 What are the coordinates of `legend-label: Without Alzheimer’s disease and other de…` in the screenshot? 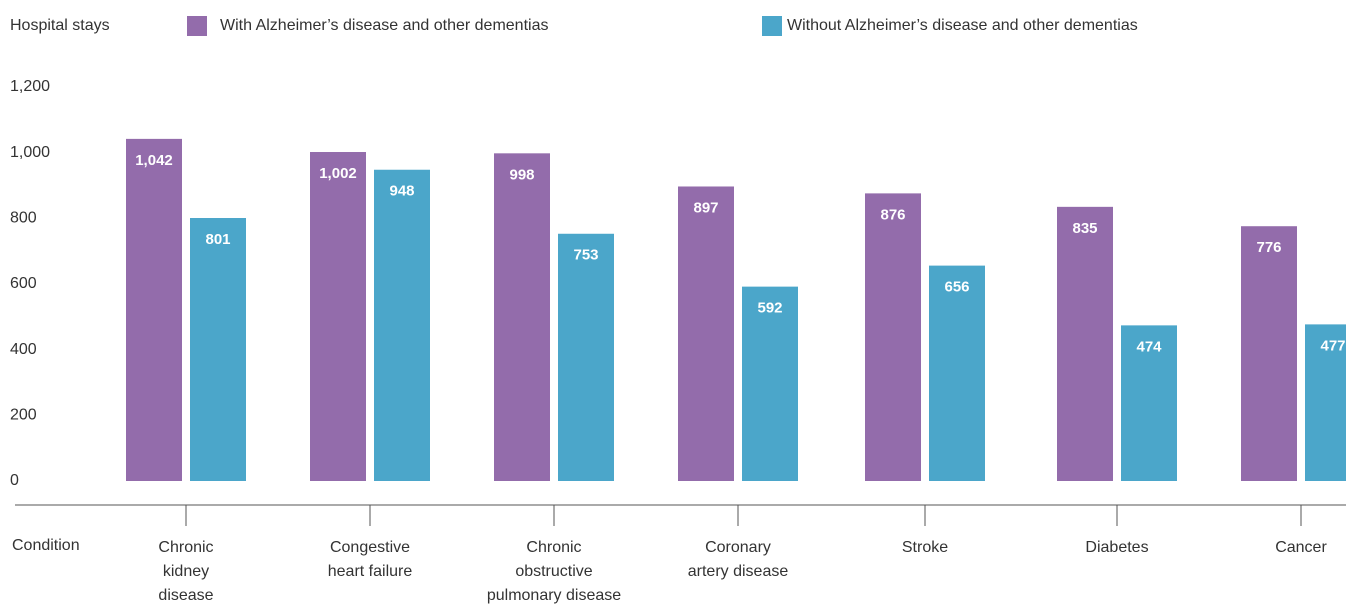 It's located at (962, 25).